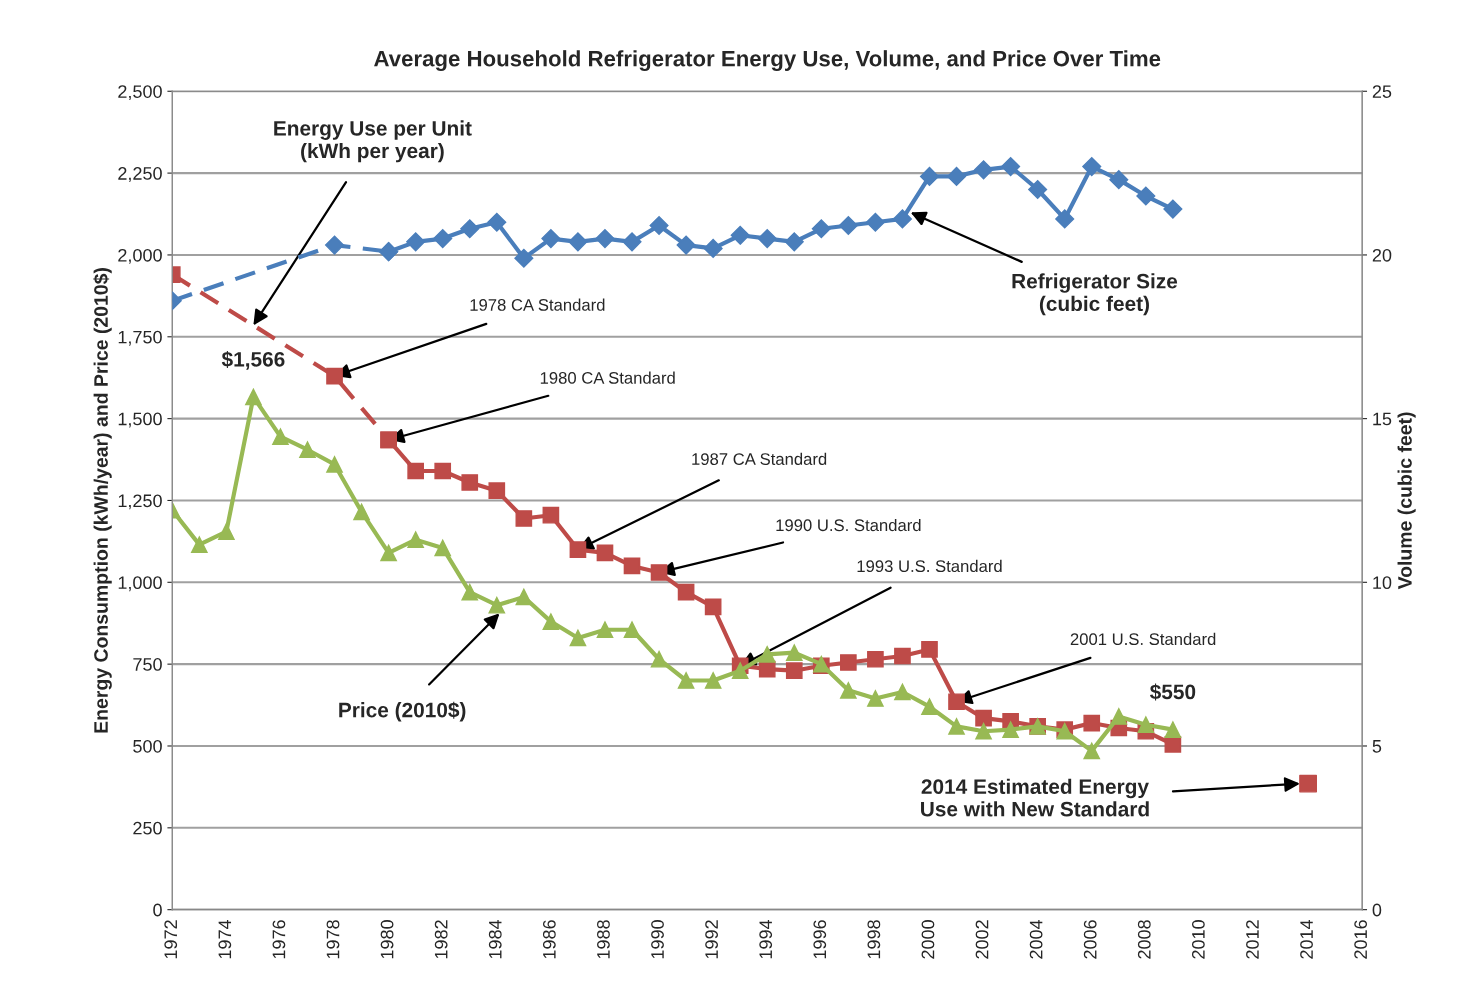 This screenshot has height=992, width=1460. What do you see at coordinates (1144, 939) in the screenshot?
I see `x-tick-label: 2008` at bounding box center [1144, 939].